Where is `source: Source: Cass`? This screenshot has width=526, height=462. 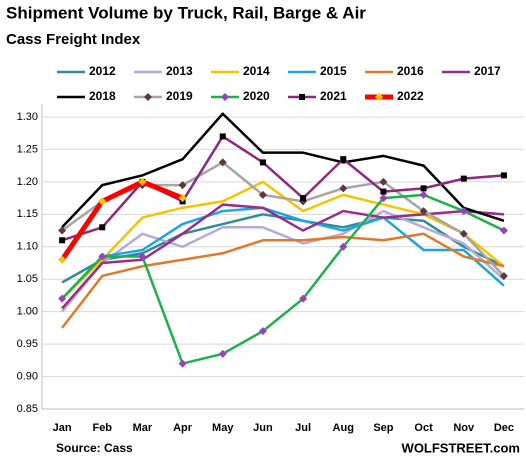 source: Source: Cass is located at coordinates (94, 448).